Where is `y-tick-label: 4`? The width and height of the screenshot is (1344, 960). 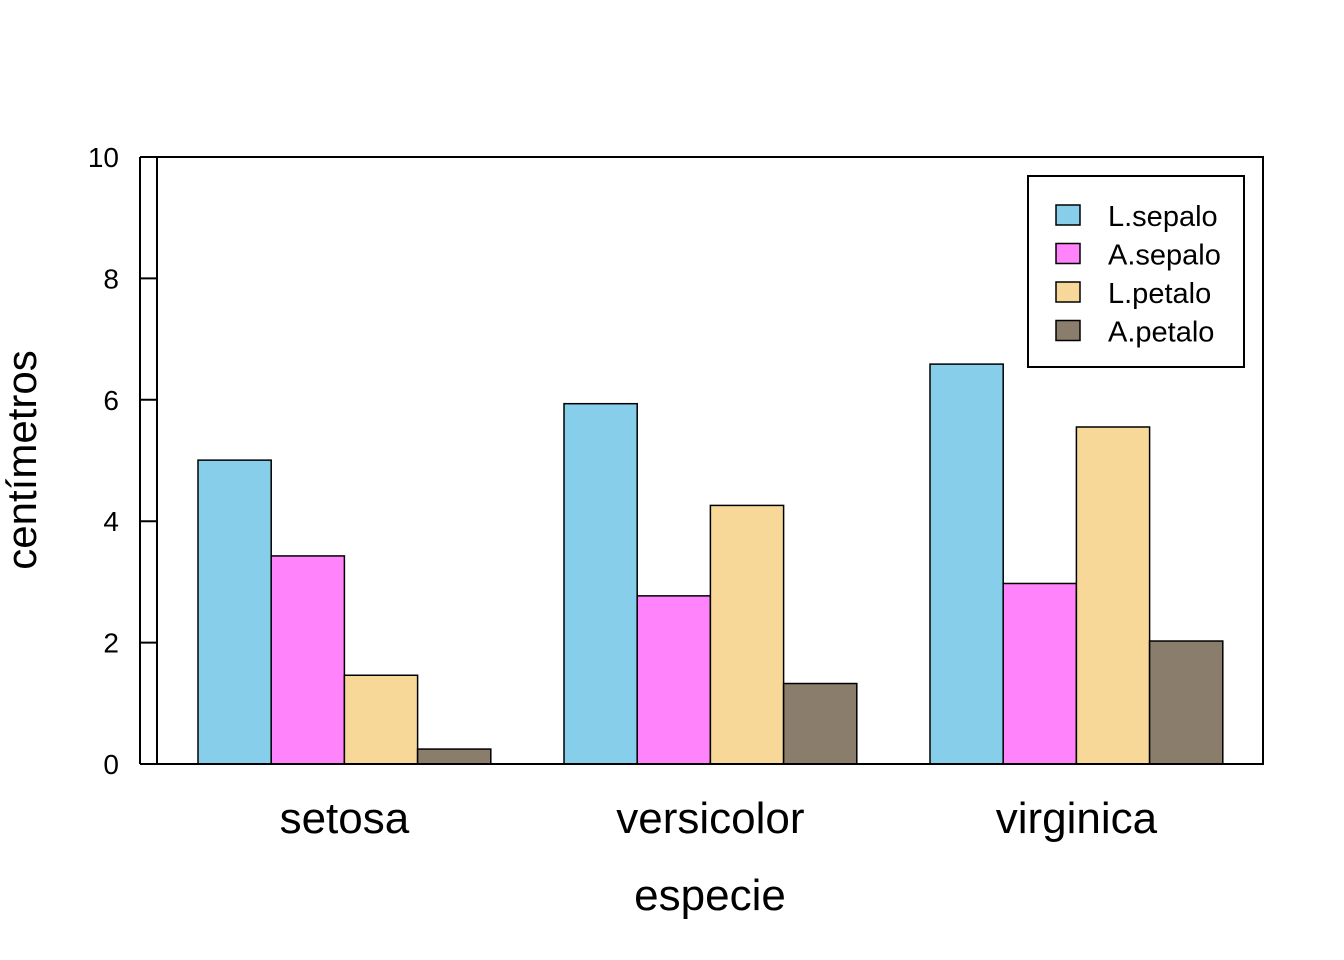
y-tick-label: 4 is located at coordinates (111, 521).